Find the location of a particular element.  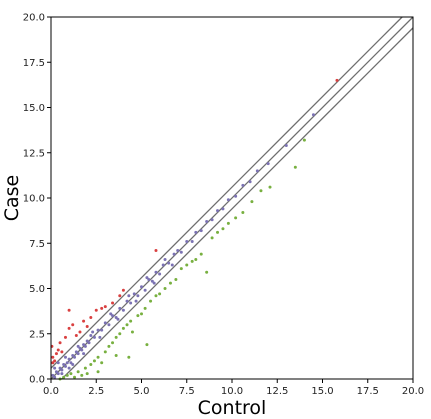

y-tick-label: 20.0 is located at coordinates (34, 18).